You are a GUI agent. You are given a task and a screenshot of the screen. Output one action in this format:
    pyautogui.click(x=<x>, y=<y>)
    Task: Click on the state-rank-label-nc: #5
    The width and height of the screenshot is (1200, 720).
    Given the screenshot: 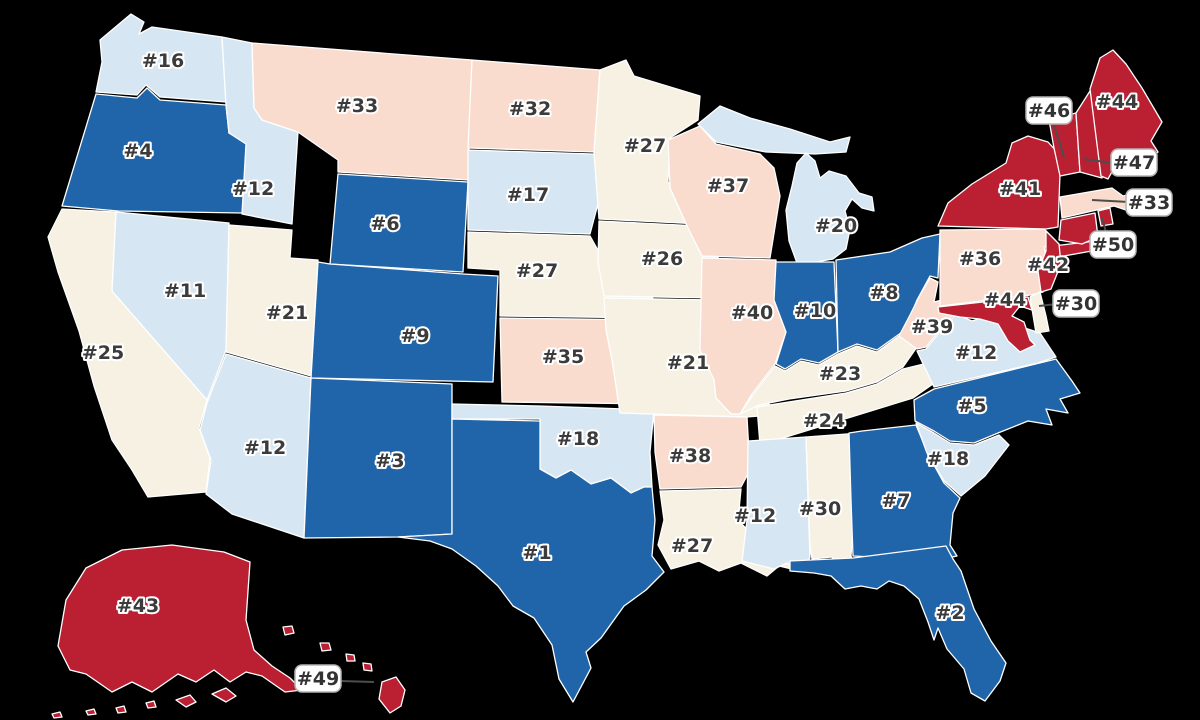 What is the action you would take?
    pyautogui.click(x=971, y=406)
    